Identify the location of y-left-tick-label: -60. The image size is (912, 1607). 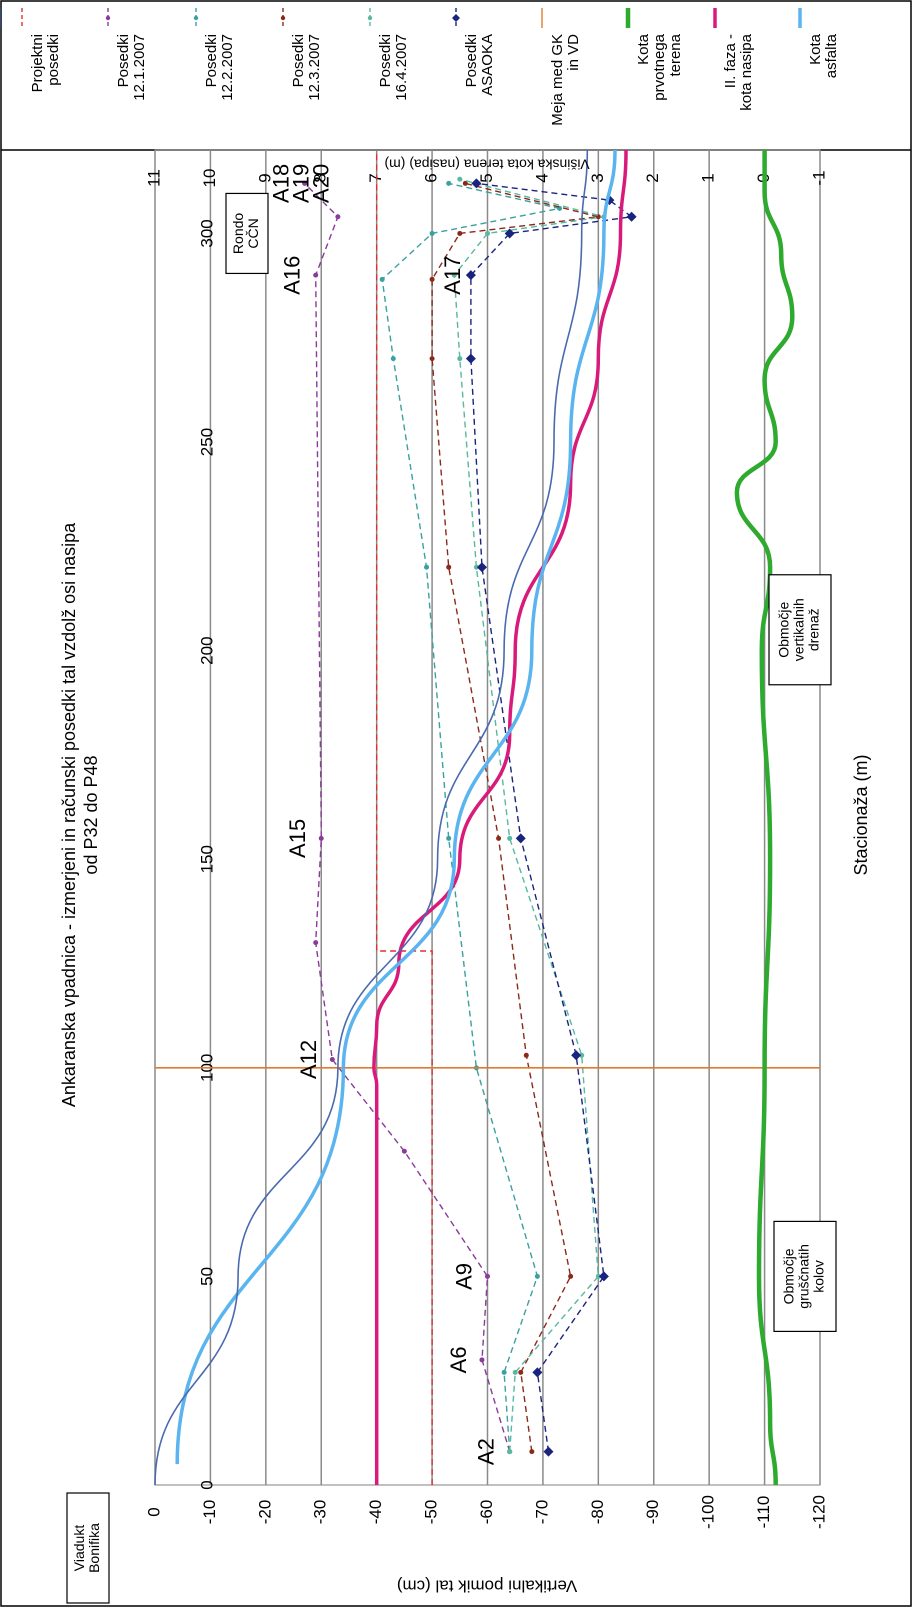
(486, 1512).